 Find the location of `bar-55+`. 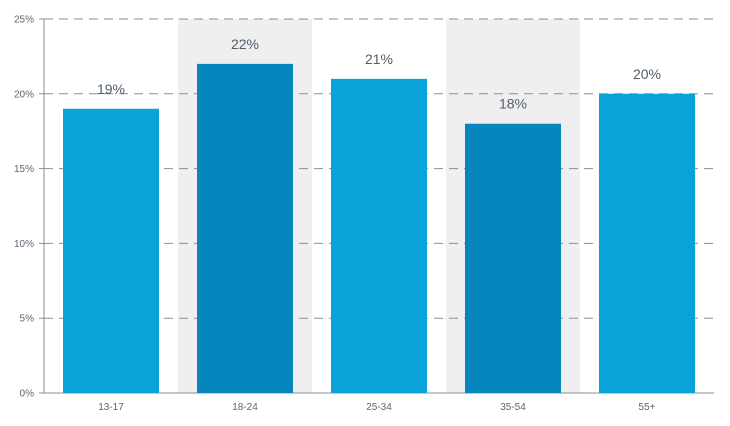

bar-55+ is located at coordinates (647, 243).